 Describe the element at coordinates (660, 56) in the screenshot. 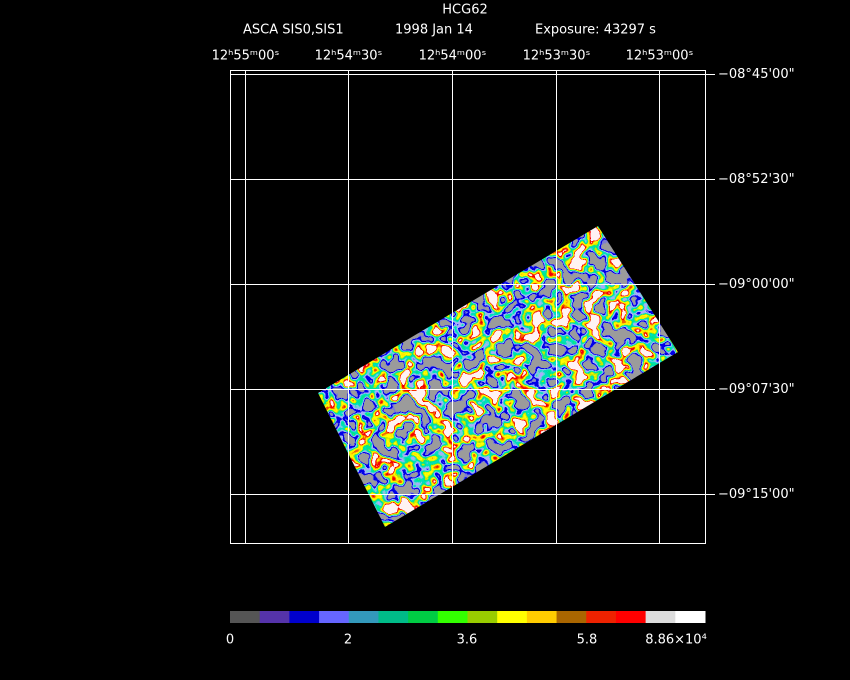

I see `ra-label: 12ʰ53ᵐ00ˢ` at that location.